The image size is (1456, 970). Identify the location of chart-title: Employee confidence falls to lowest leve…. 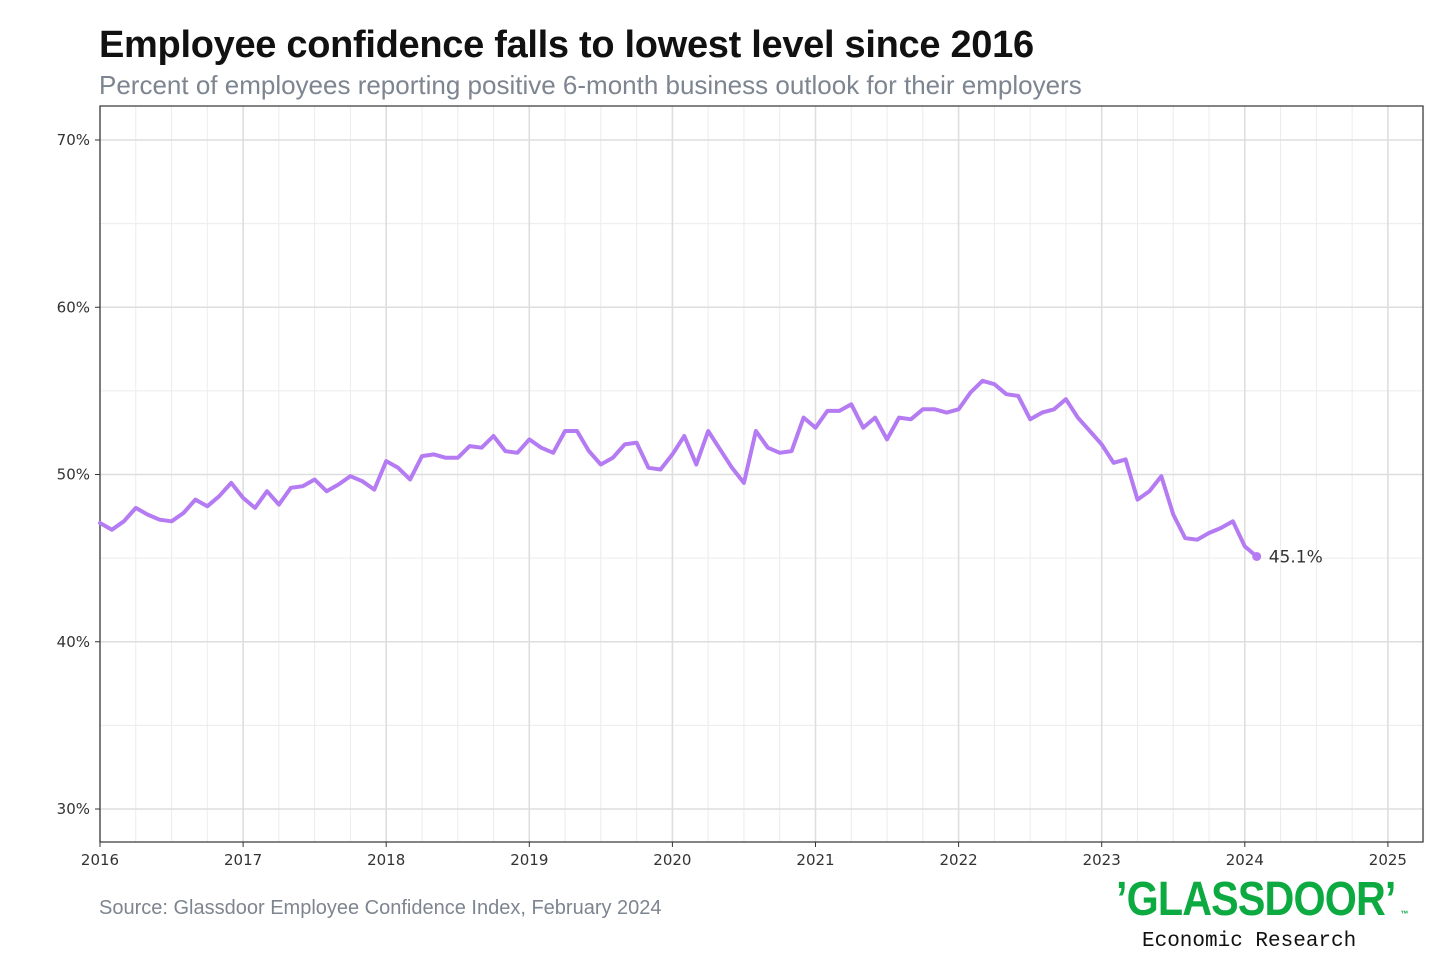
(566, 45).